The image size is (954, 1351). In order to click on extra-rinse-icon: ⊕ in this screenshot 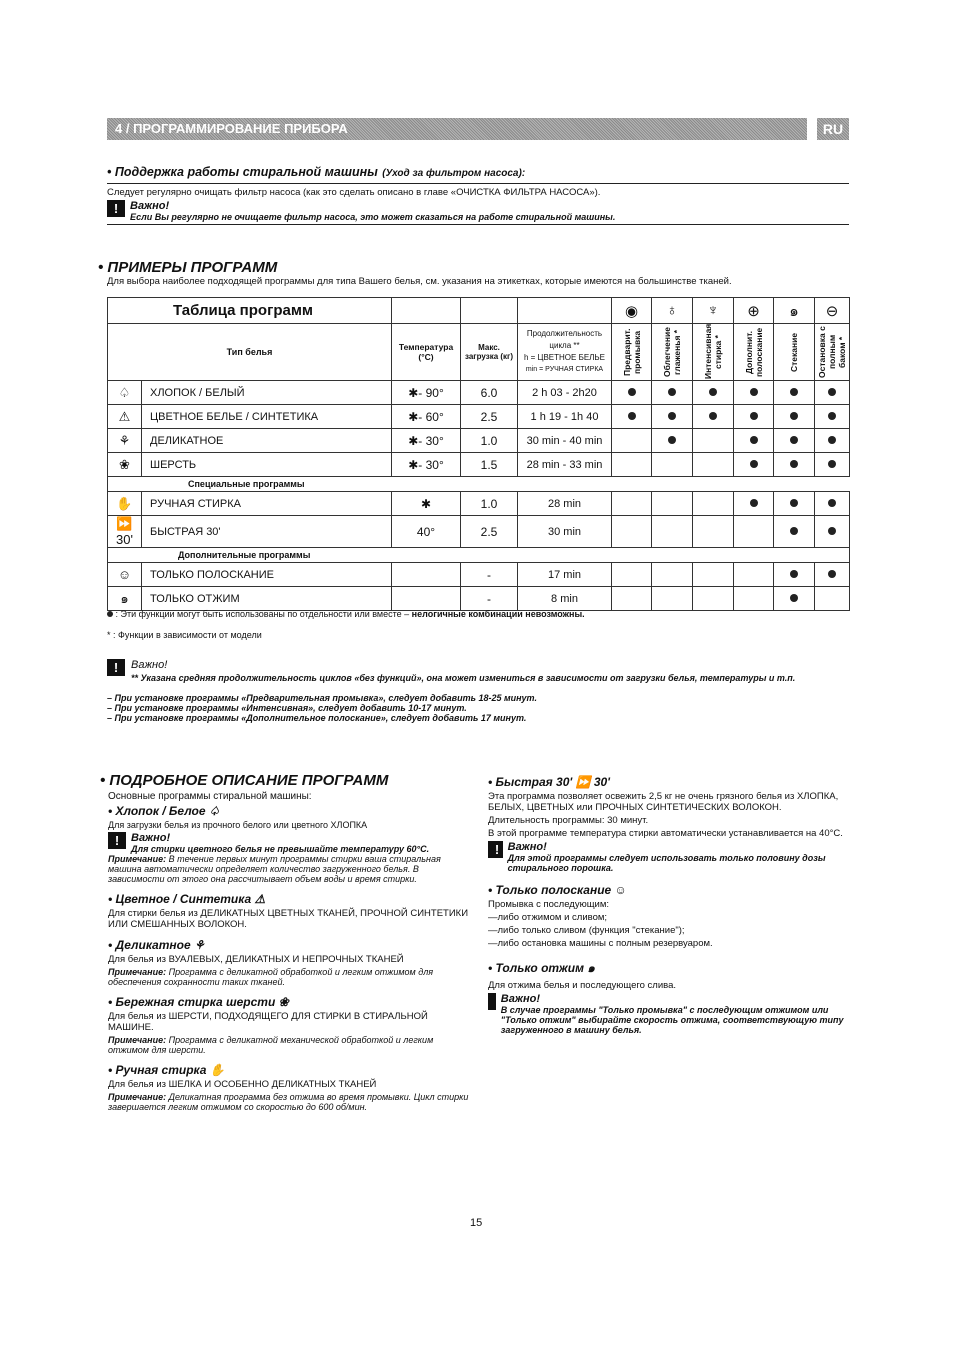, I will do `click(753, 310)`.